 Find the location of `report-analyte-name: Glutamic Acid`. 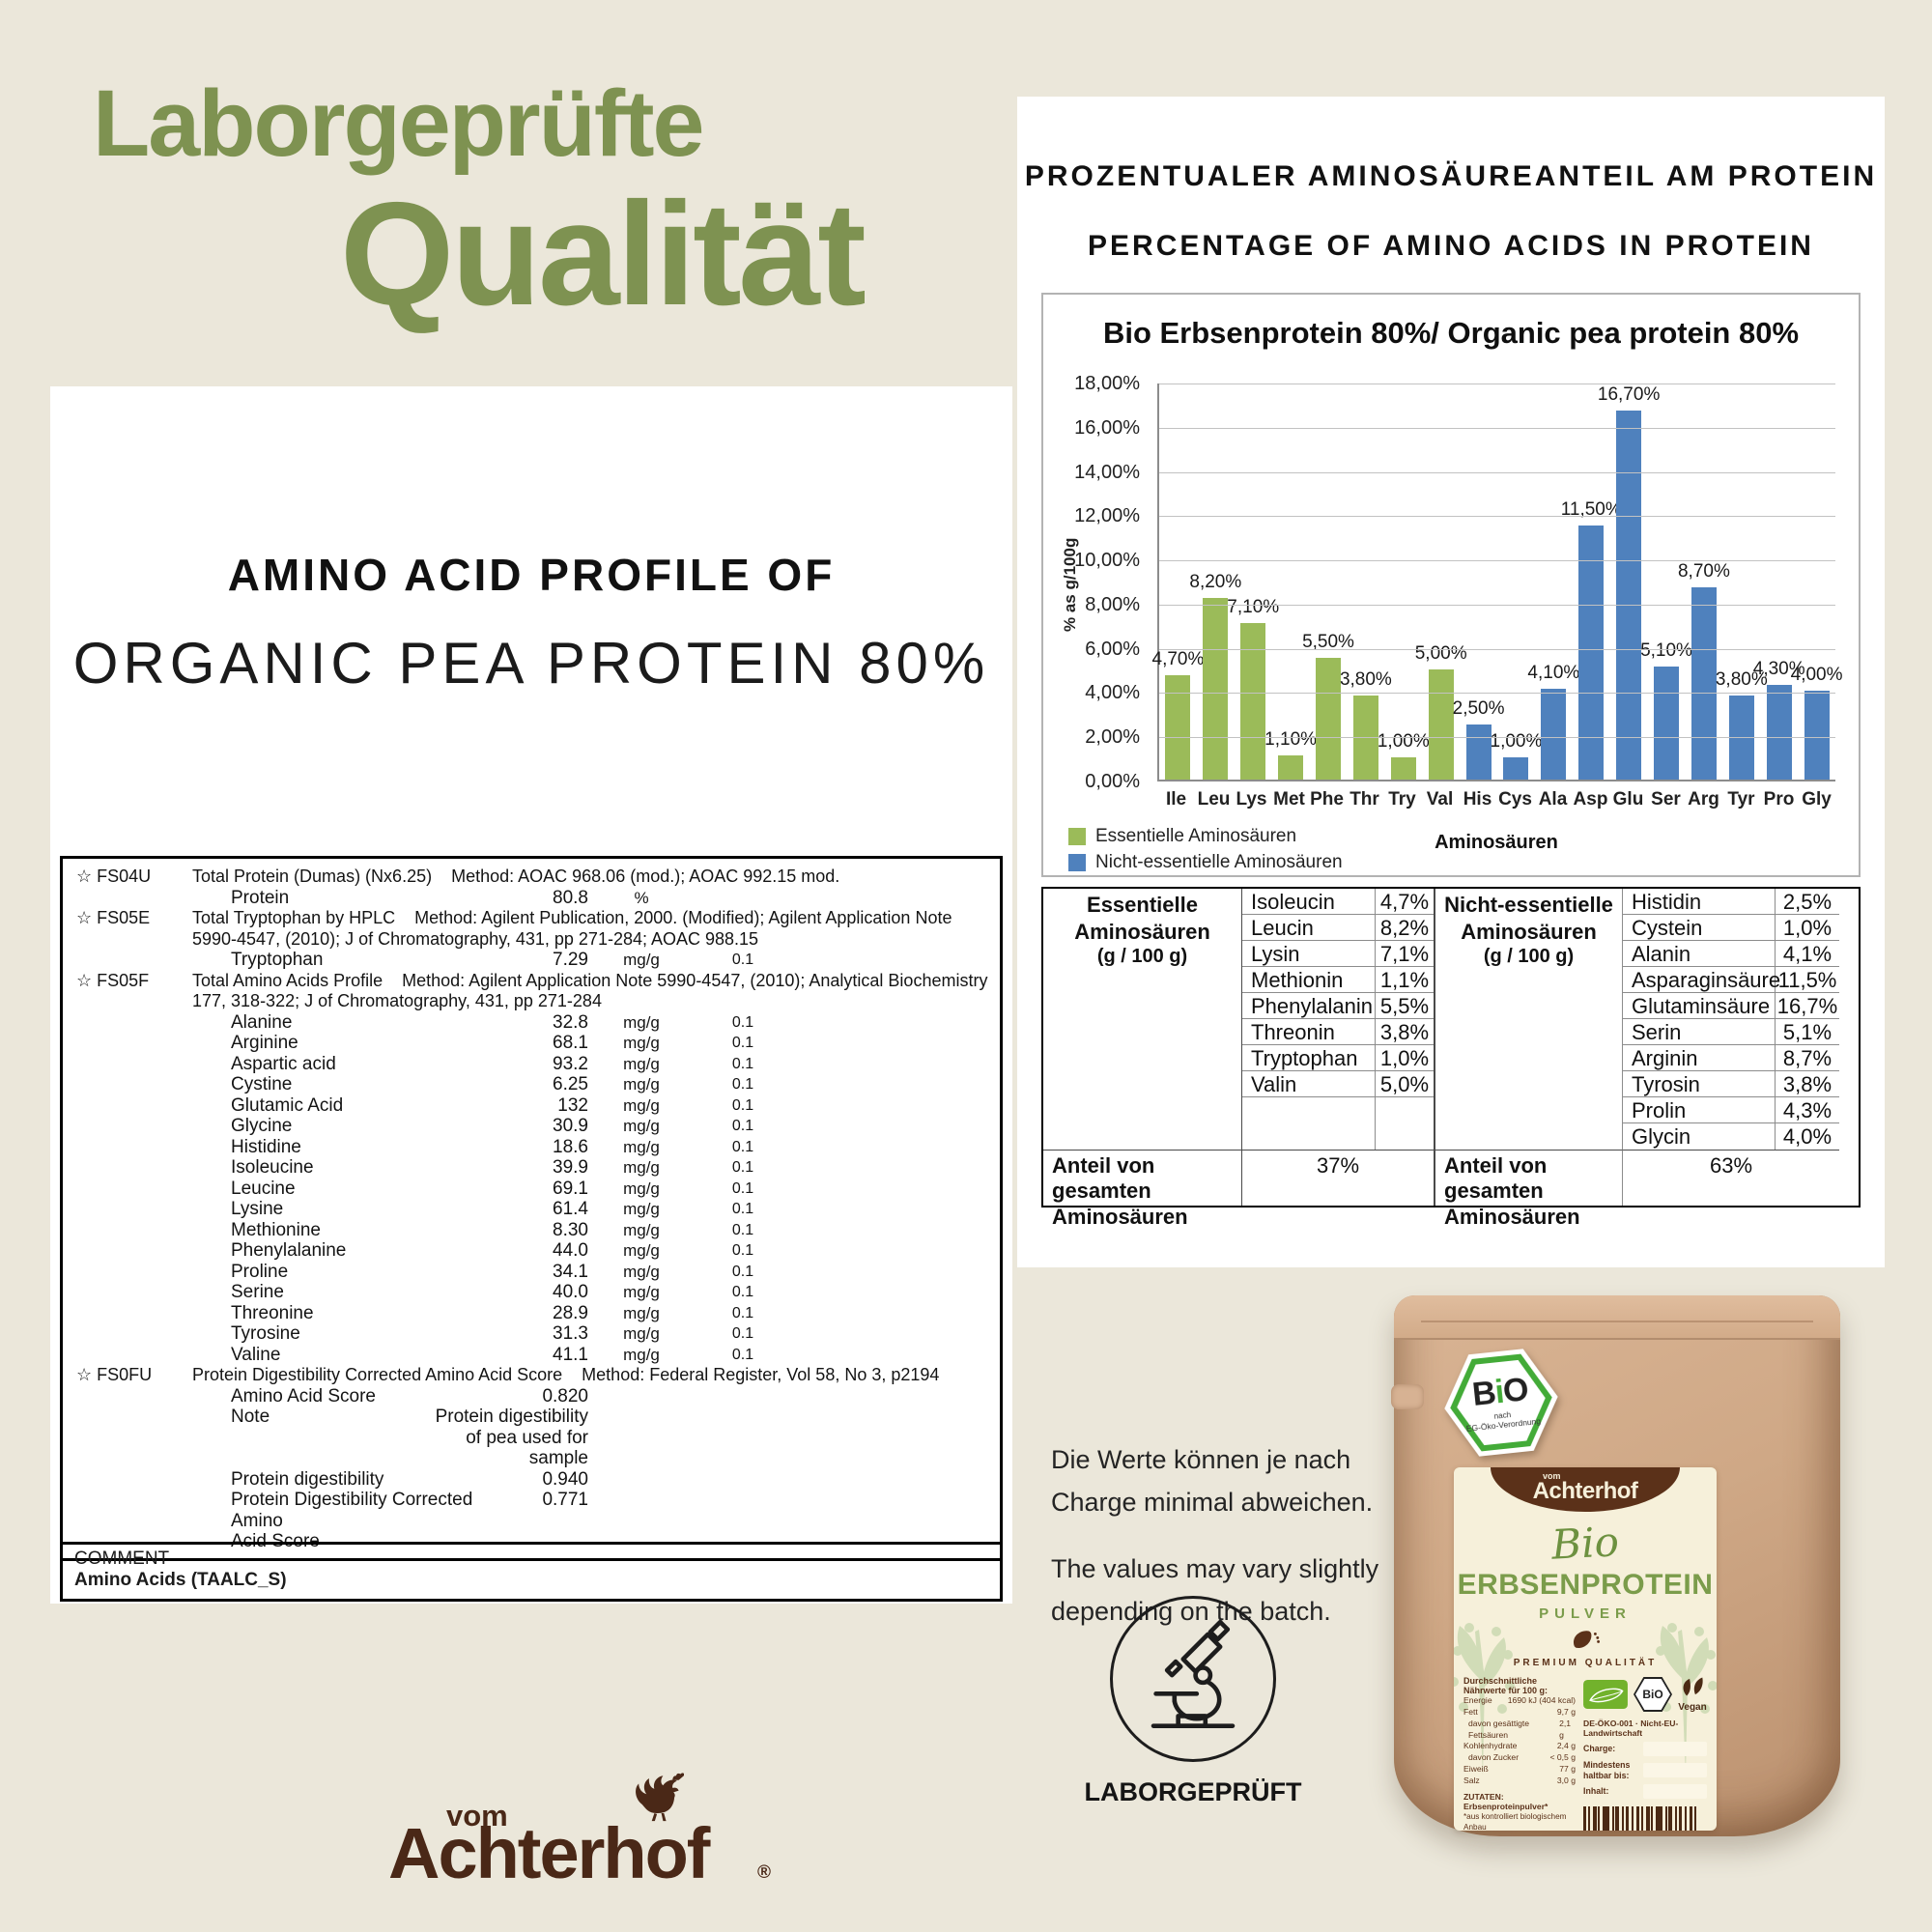

report-analyte-name: Glutamic Acid is located at coordinates (287, 1105).